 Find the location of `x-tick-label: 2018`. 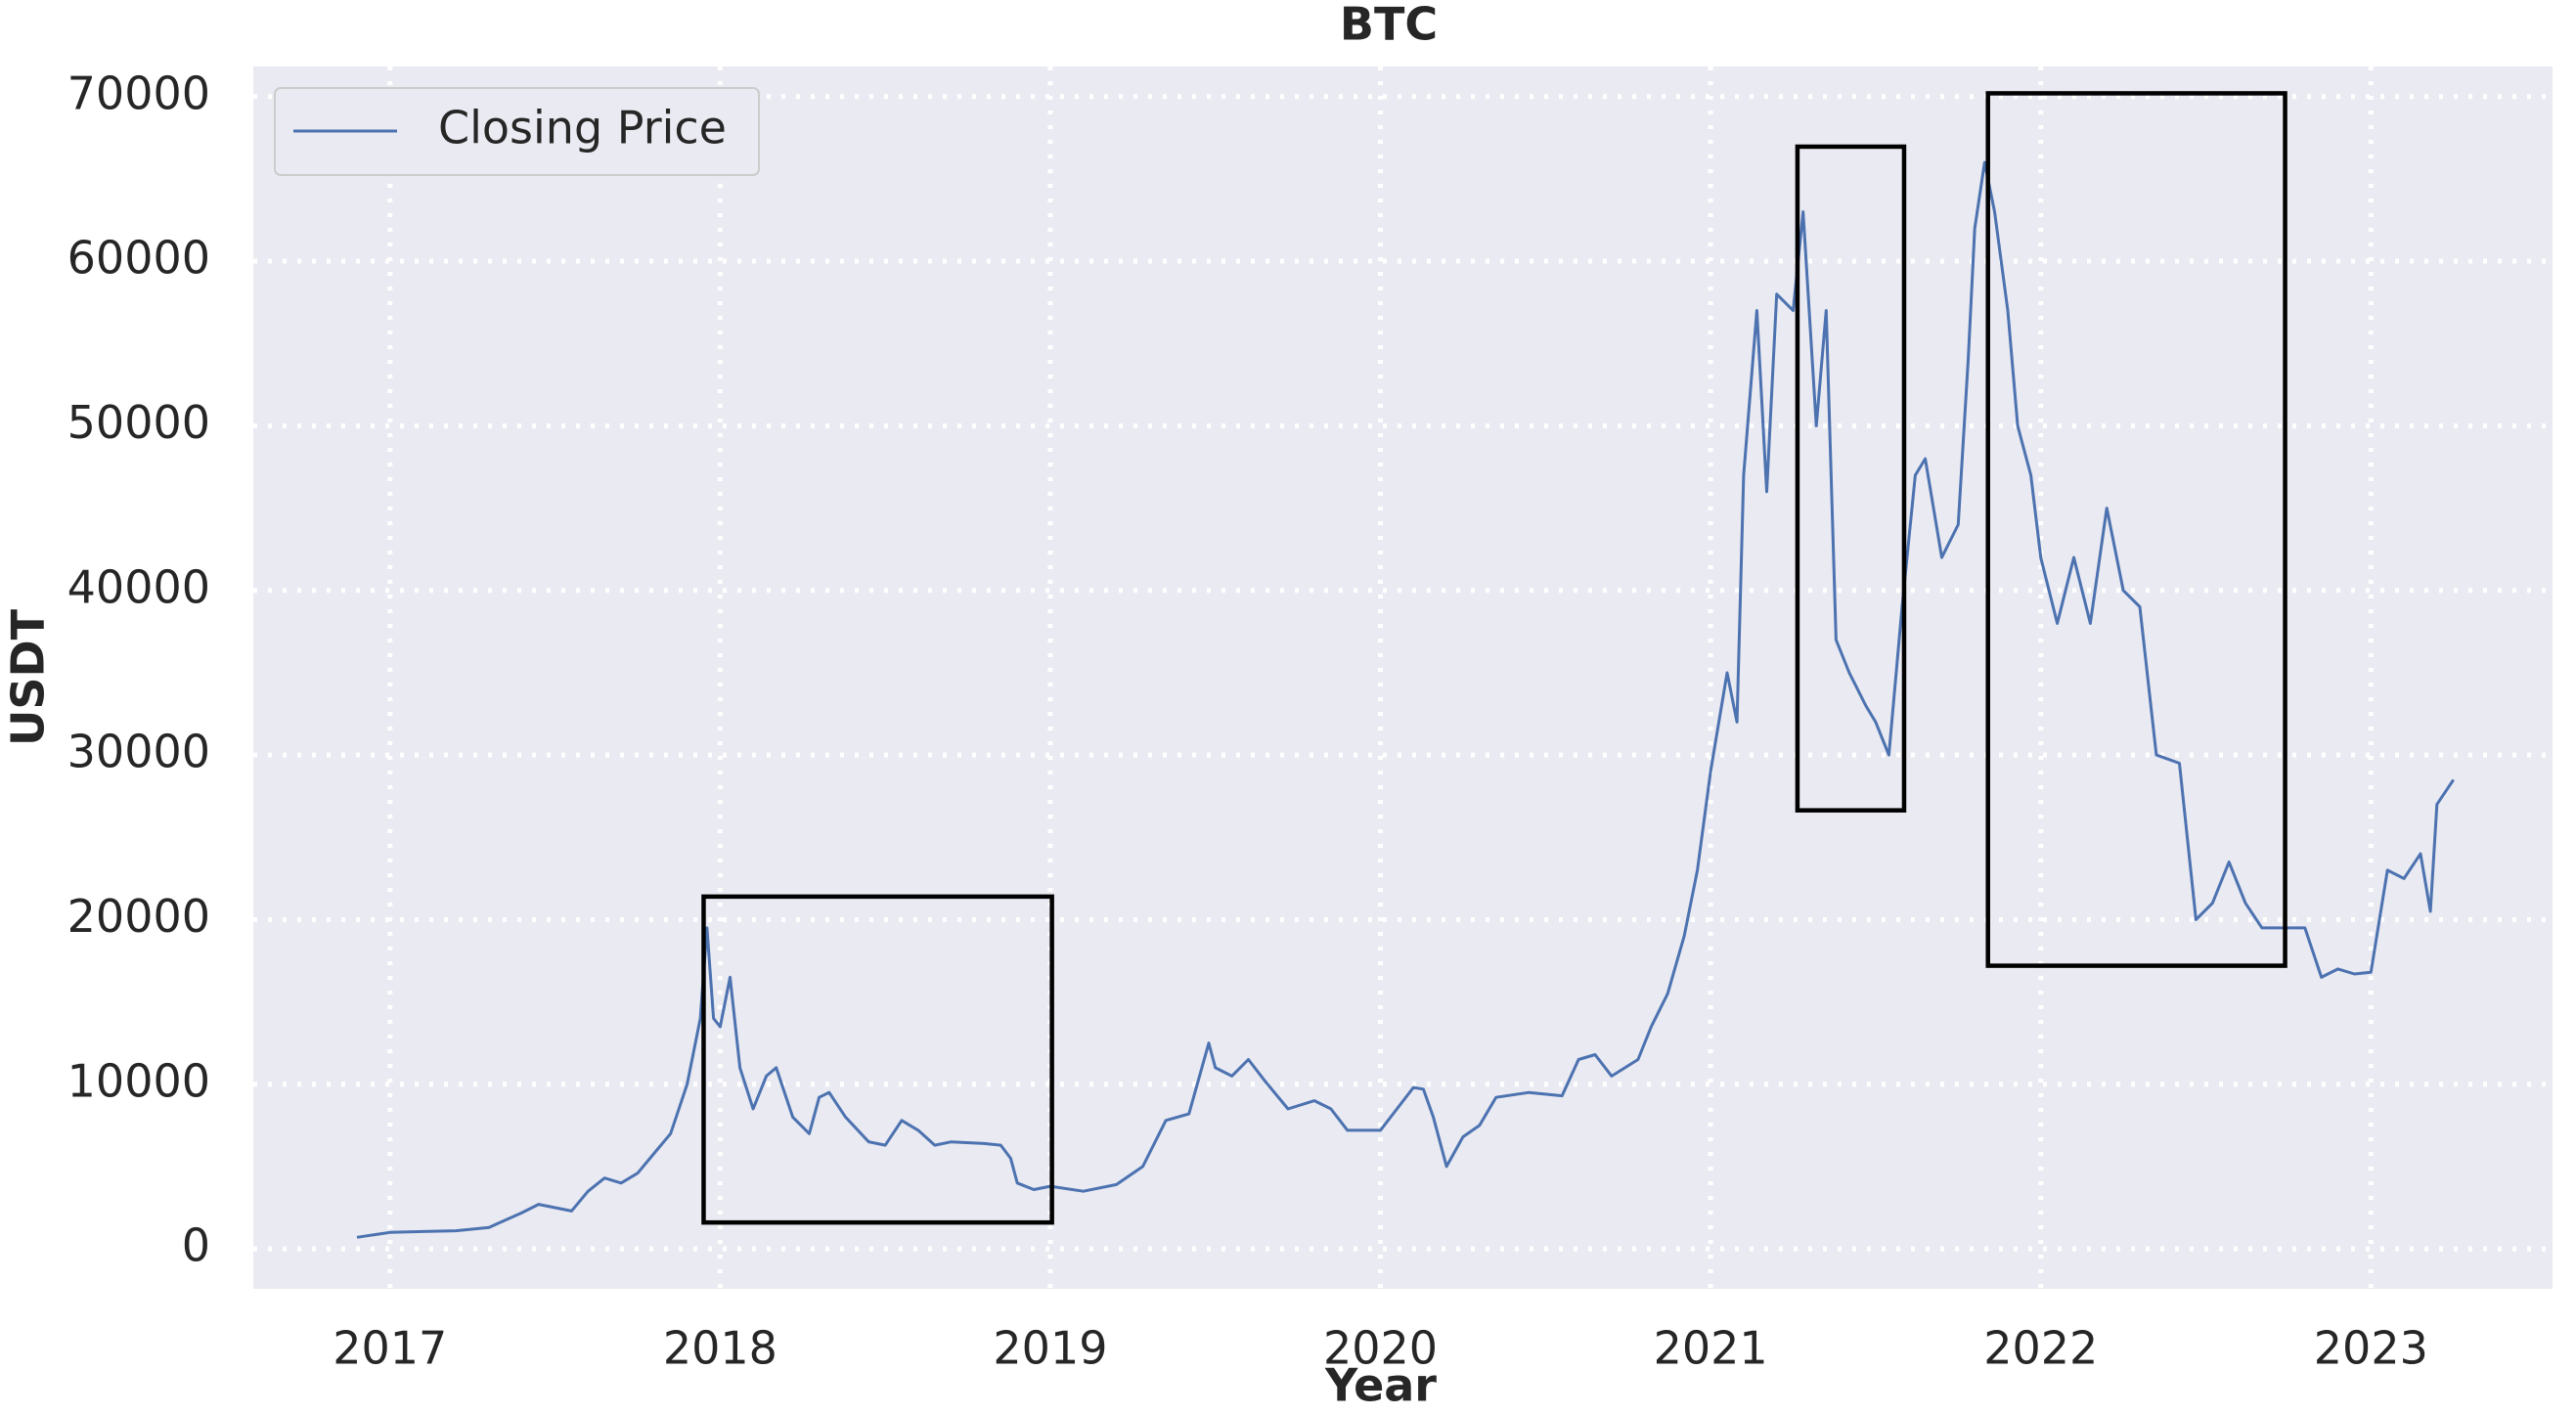

x-tick-label: 2018 is located at coordinates (720, 1348).